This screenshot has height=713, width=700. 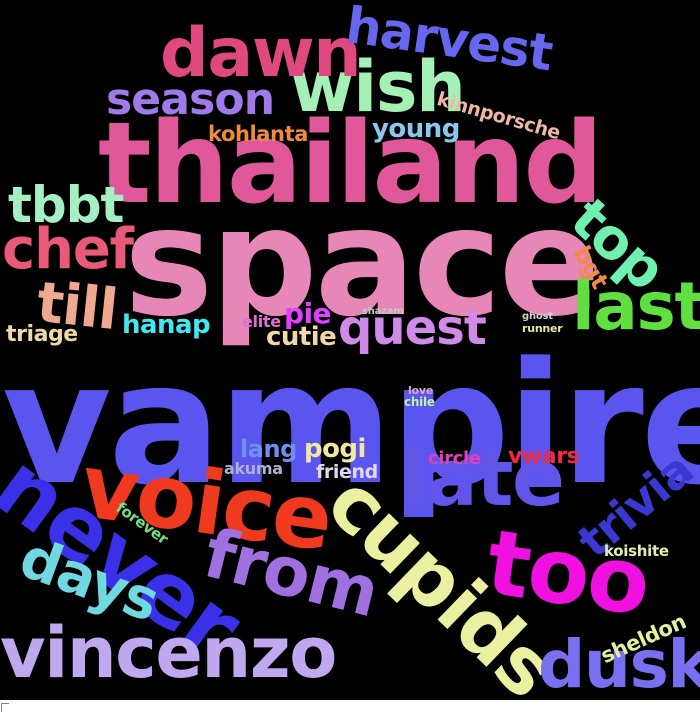 What do you see at coordinates (454, 458) in the screenshot?
I see `word-circle: circle` at bounding box center [454, 458].